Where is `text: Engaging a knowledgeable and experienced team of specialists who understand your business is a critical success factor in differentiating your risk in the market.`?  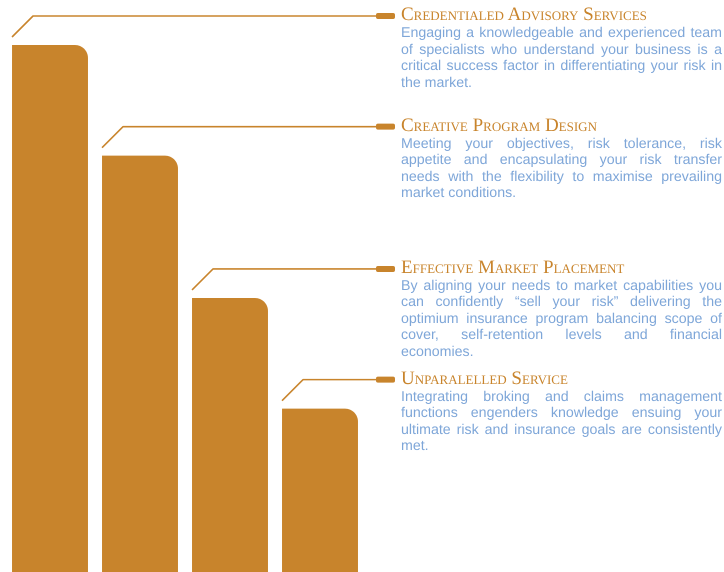 text: Engaging a knowledgeable and experienced team of specialists who understand your business is a critical success factor in differentiating your risk in the market. is located at coordinates (561, 58).